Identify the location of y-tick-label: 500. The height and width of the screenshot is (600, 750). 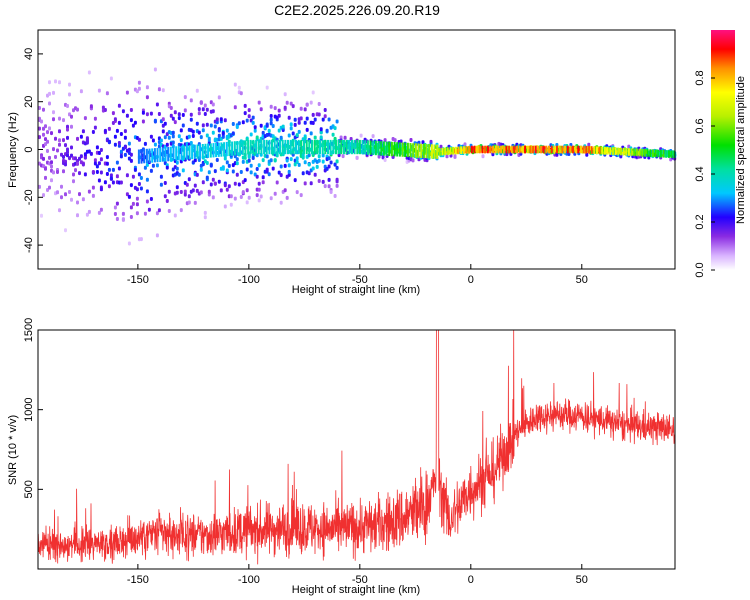
(29, 489).